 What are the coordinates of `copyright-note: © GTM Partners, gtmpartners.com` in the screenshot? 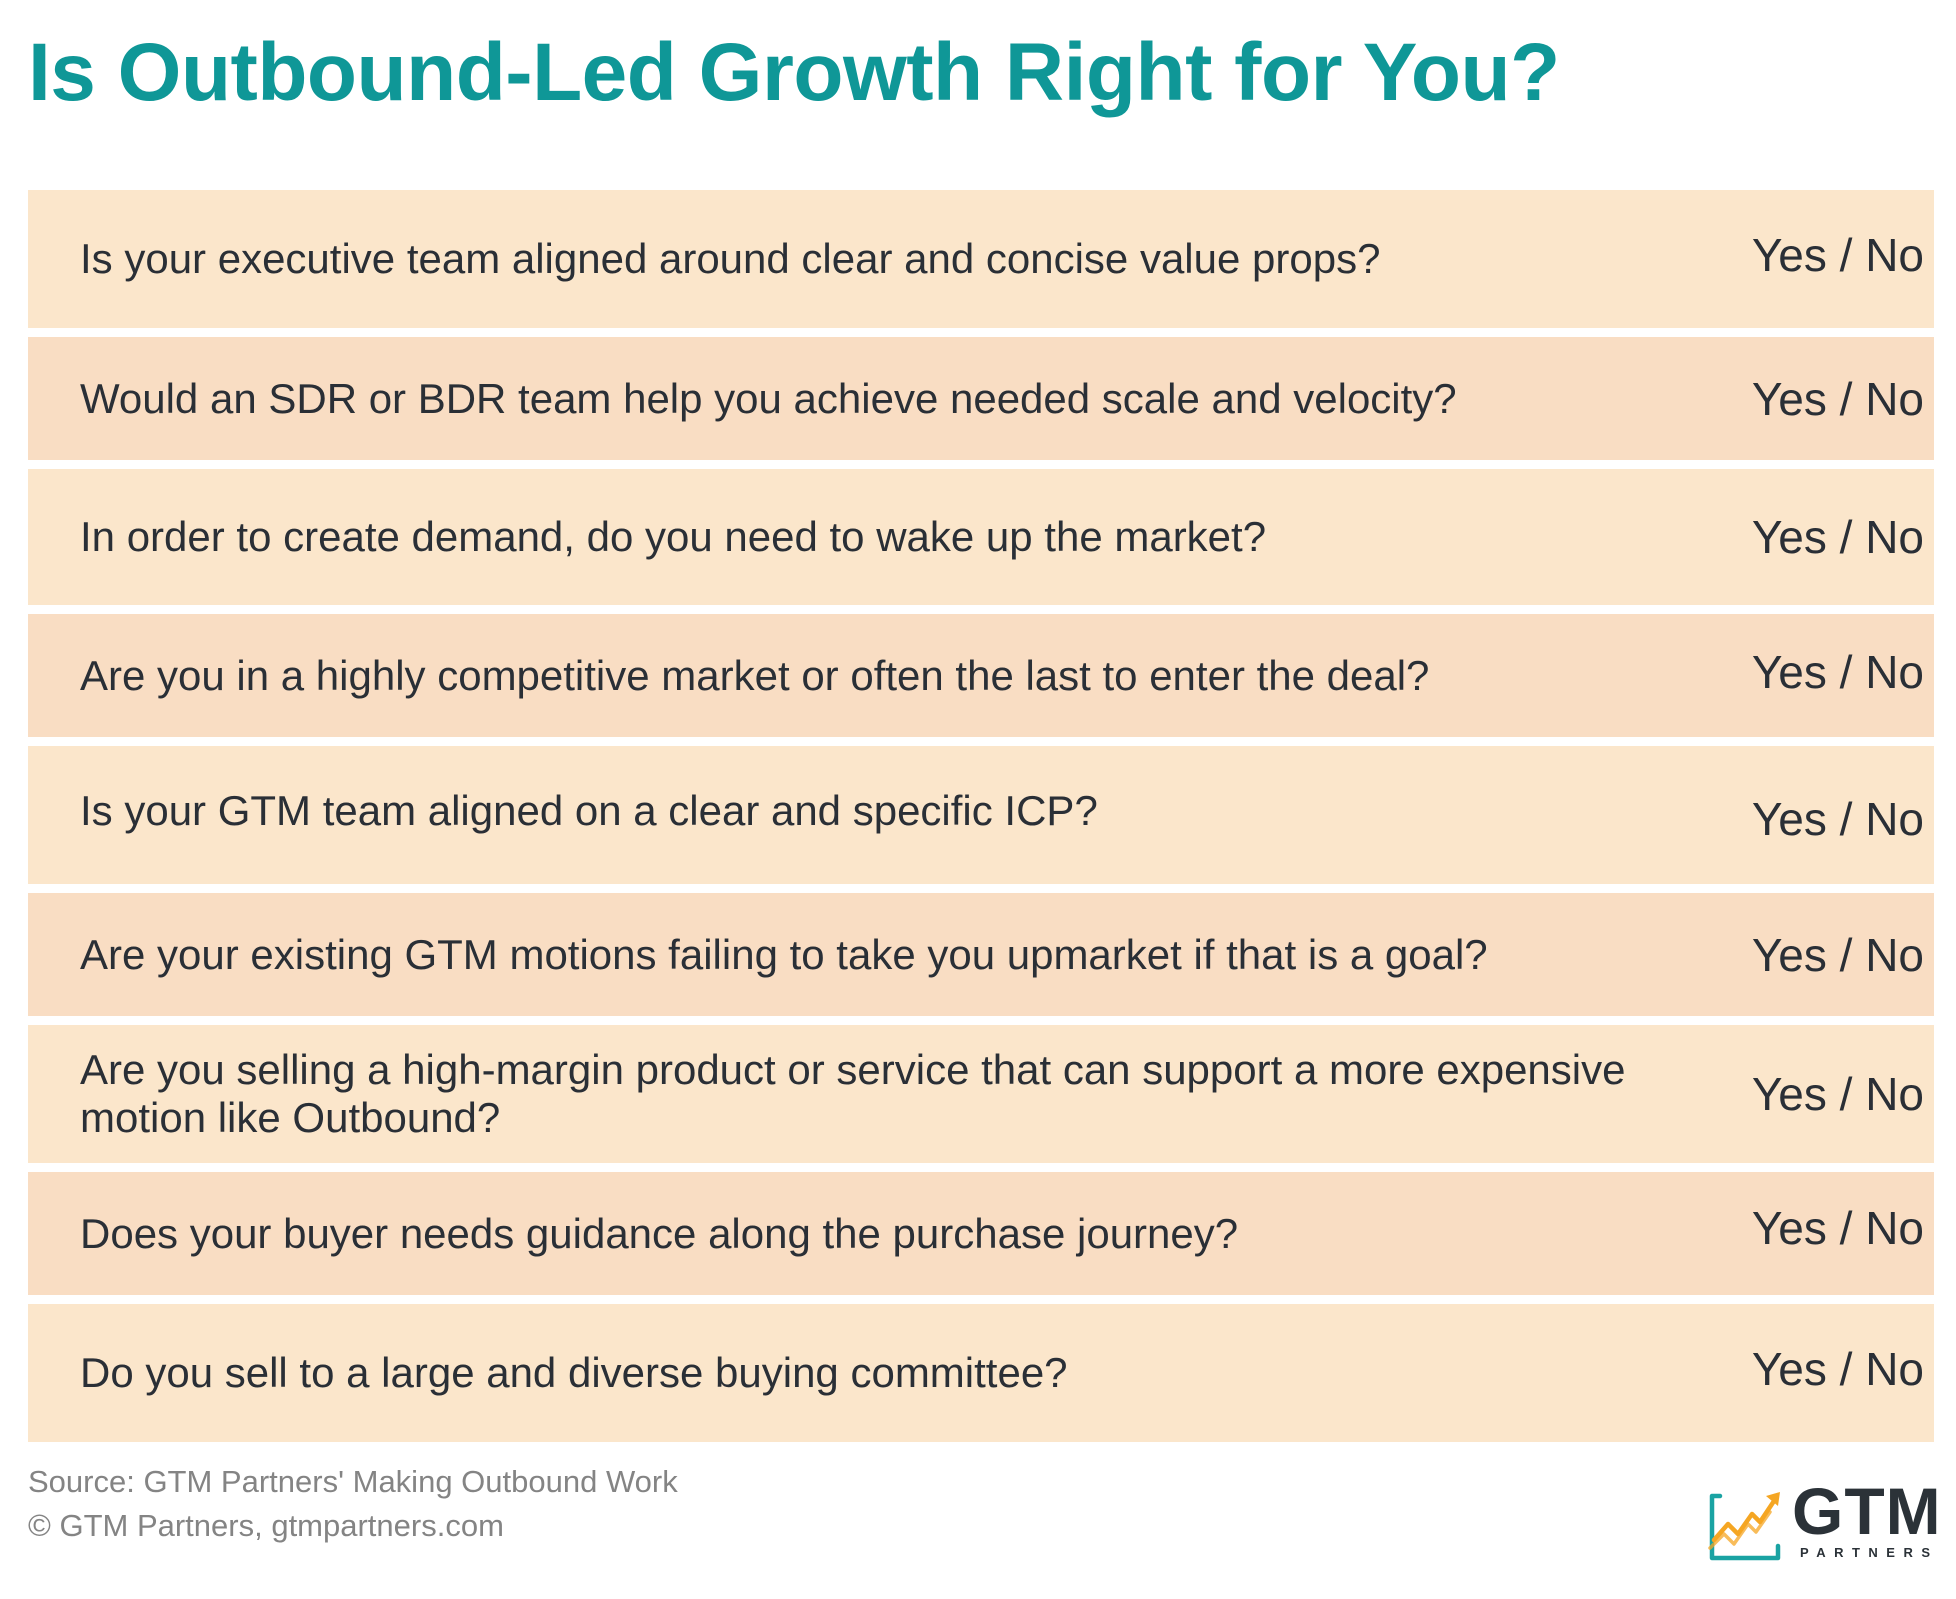 It's located at (266, 1525).